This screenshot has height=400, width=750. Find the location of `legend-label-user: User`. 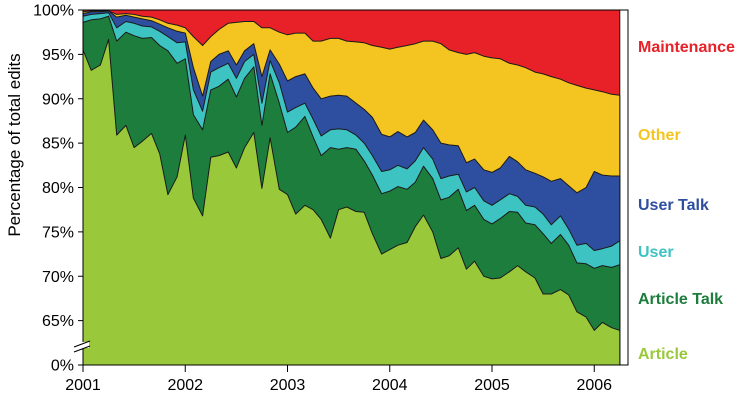

legend-label-user: User is located at coordinates (656, 252).